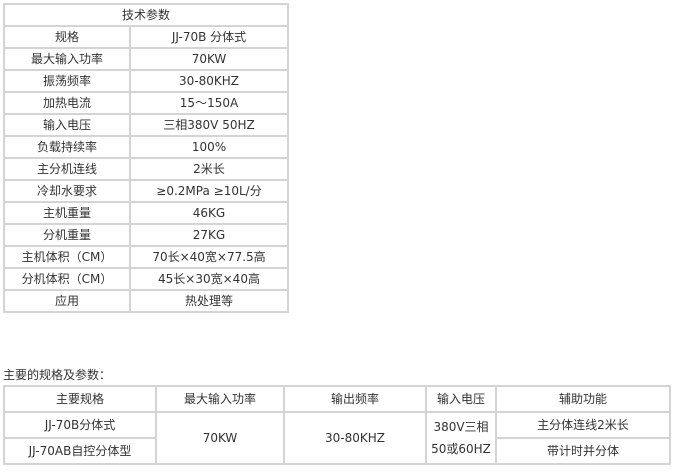 This screenshot has height=472, width=674. I want to click on model-cell: JJ-70AB自控分体型, so click(80, 451).